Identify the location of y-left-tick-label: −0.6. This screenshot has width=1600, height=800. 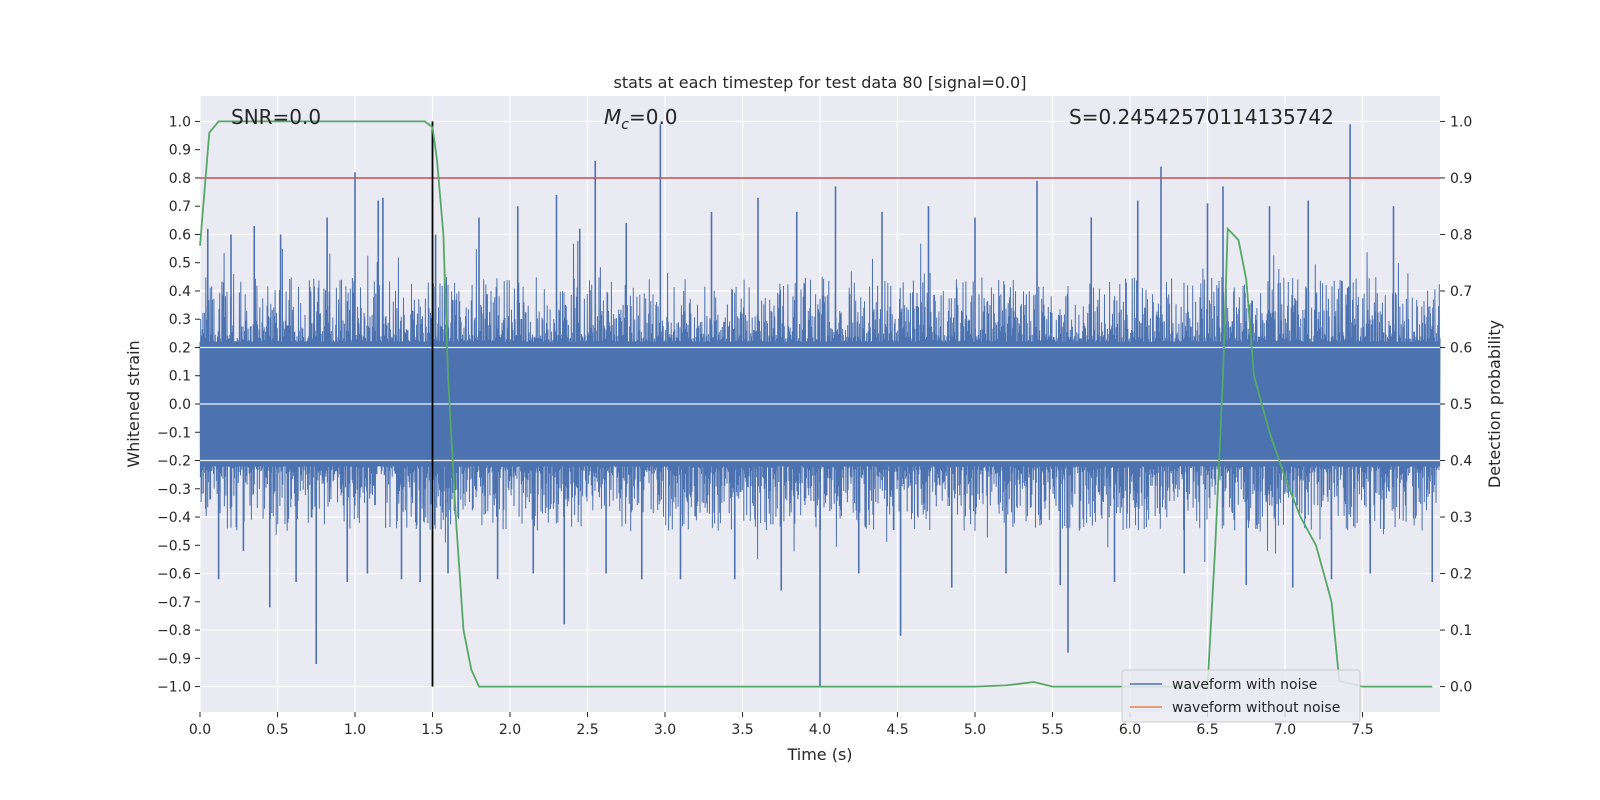
(174, 575).